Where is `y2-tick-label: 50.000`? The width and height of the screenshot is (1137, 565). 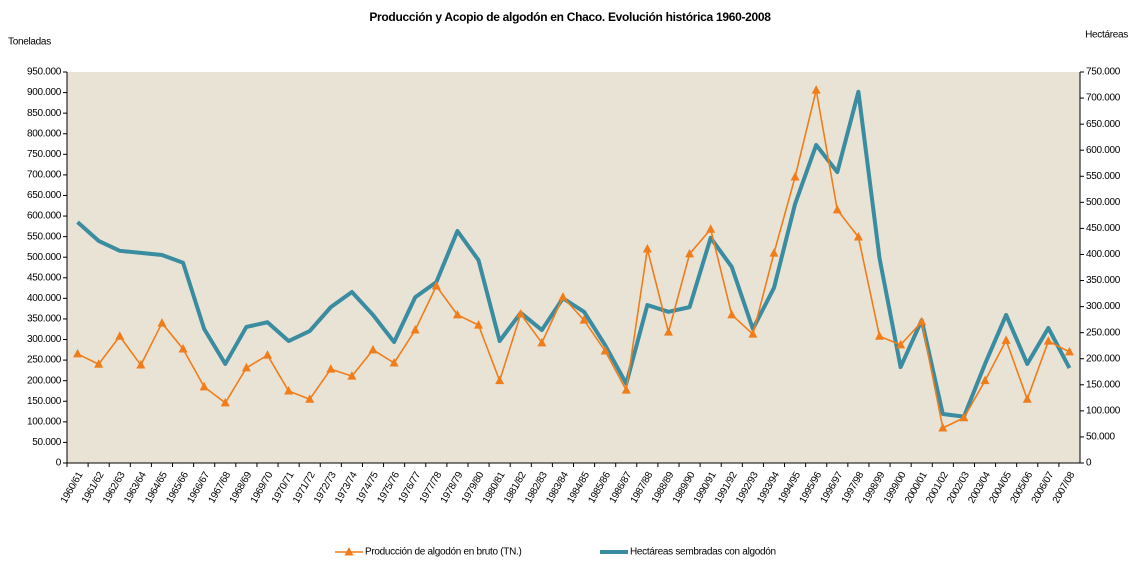 y2-tick-label: 50.000 is located at coordinates (1101, 437).